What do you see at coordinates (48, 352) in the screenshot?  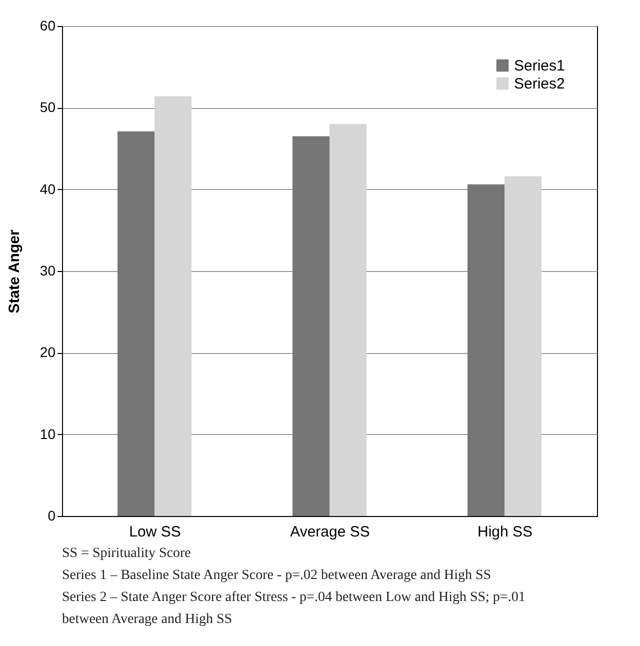 I see `y-tick-label: 20` at bounding box center [48, 352].